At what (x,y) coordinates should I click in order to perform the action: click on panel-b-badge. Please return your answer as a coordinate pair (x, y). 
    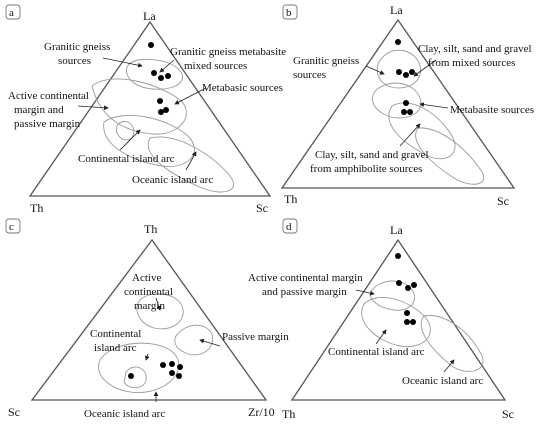
    Looking at the image, I should click on (290, 12).